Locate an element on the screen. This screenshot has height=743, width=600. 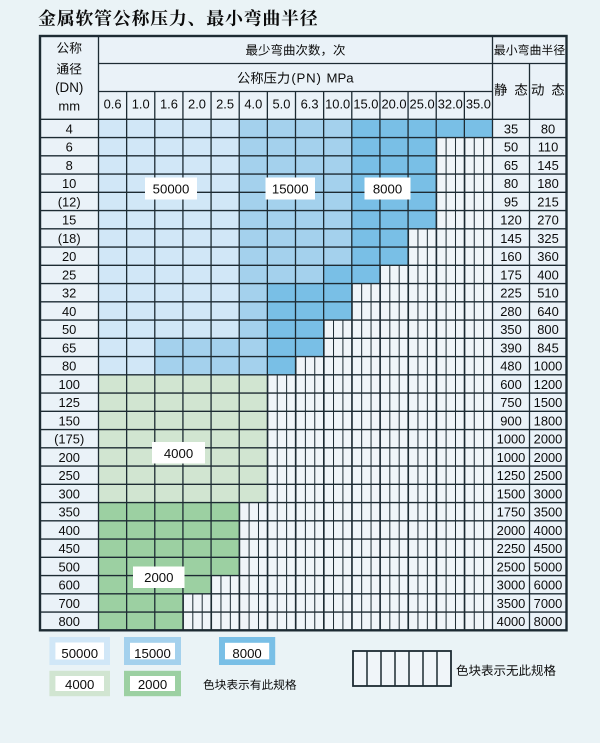
svg-text: 2250 is located at coordinates (511, 548).